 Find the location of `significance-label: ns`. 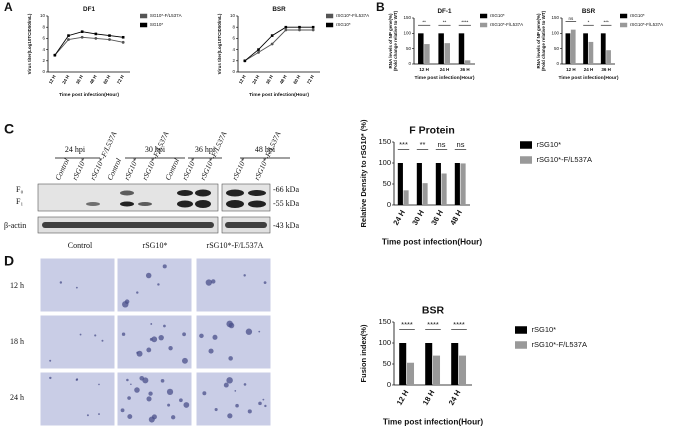

significance-label: ns is located at coordinates (442, 144).